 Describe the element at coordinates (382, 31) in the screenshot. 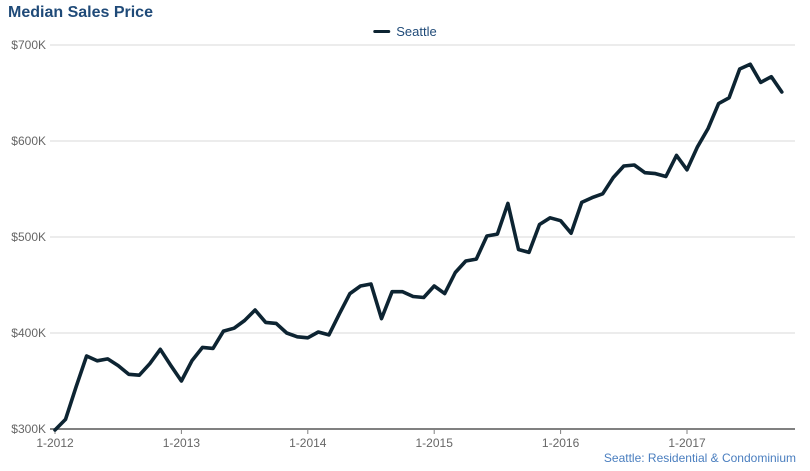

I see `legend-line-swatch` at that location.